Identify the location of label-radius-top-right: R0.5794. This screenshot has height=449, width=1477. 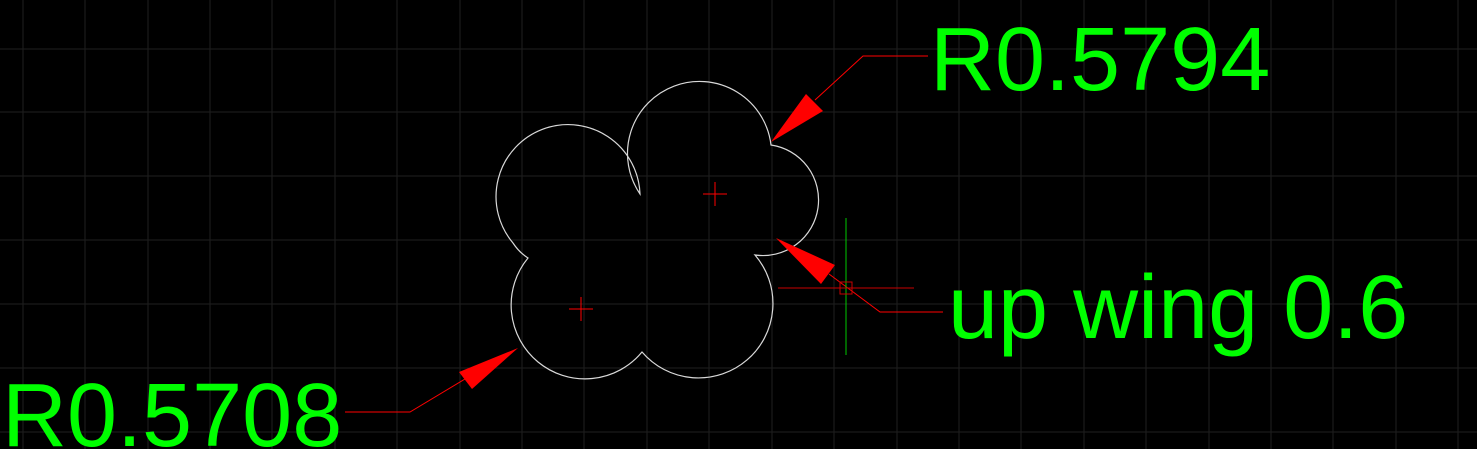
(1100, 60).